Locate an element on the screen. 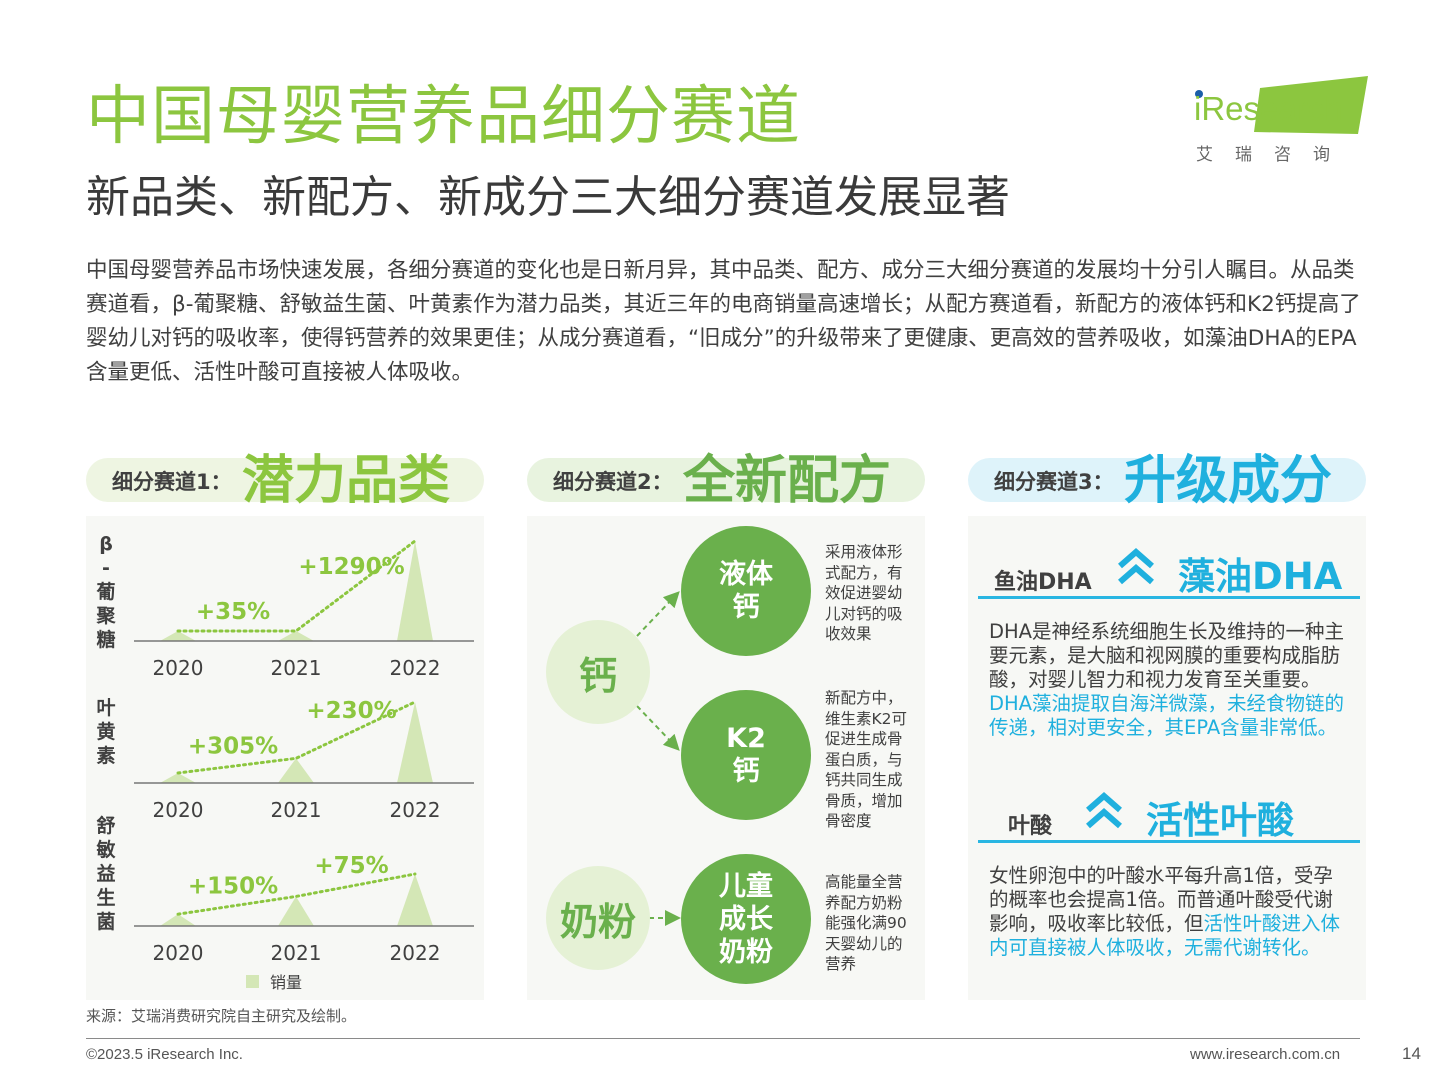 This screenshot has width=1440, height=1080. series-label-char: 素 is located at coordinates (105, 755).